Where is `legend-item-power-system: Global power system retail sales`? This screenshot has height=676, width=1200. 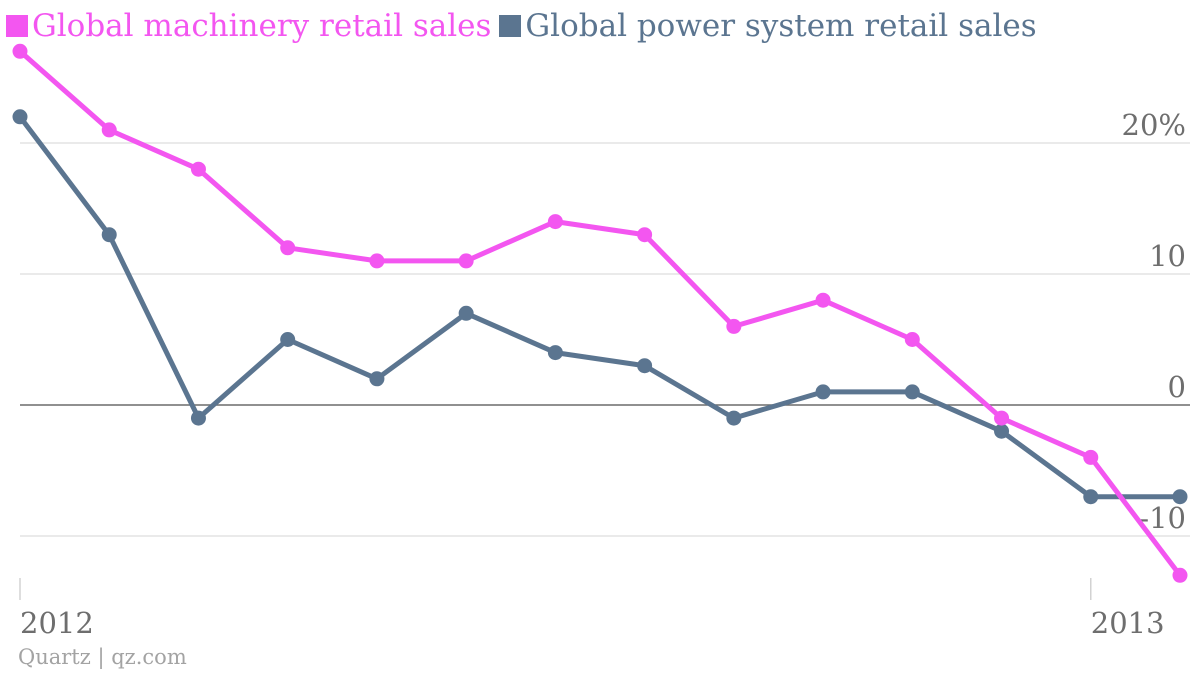
legend-item-power-system: Global power system retail sales is located at coordinates (768, 26).